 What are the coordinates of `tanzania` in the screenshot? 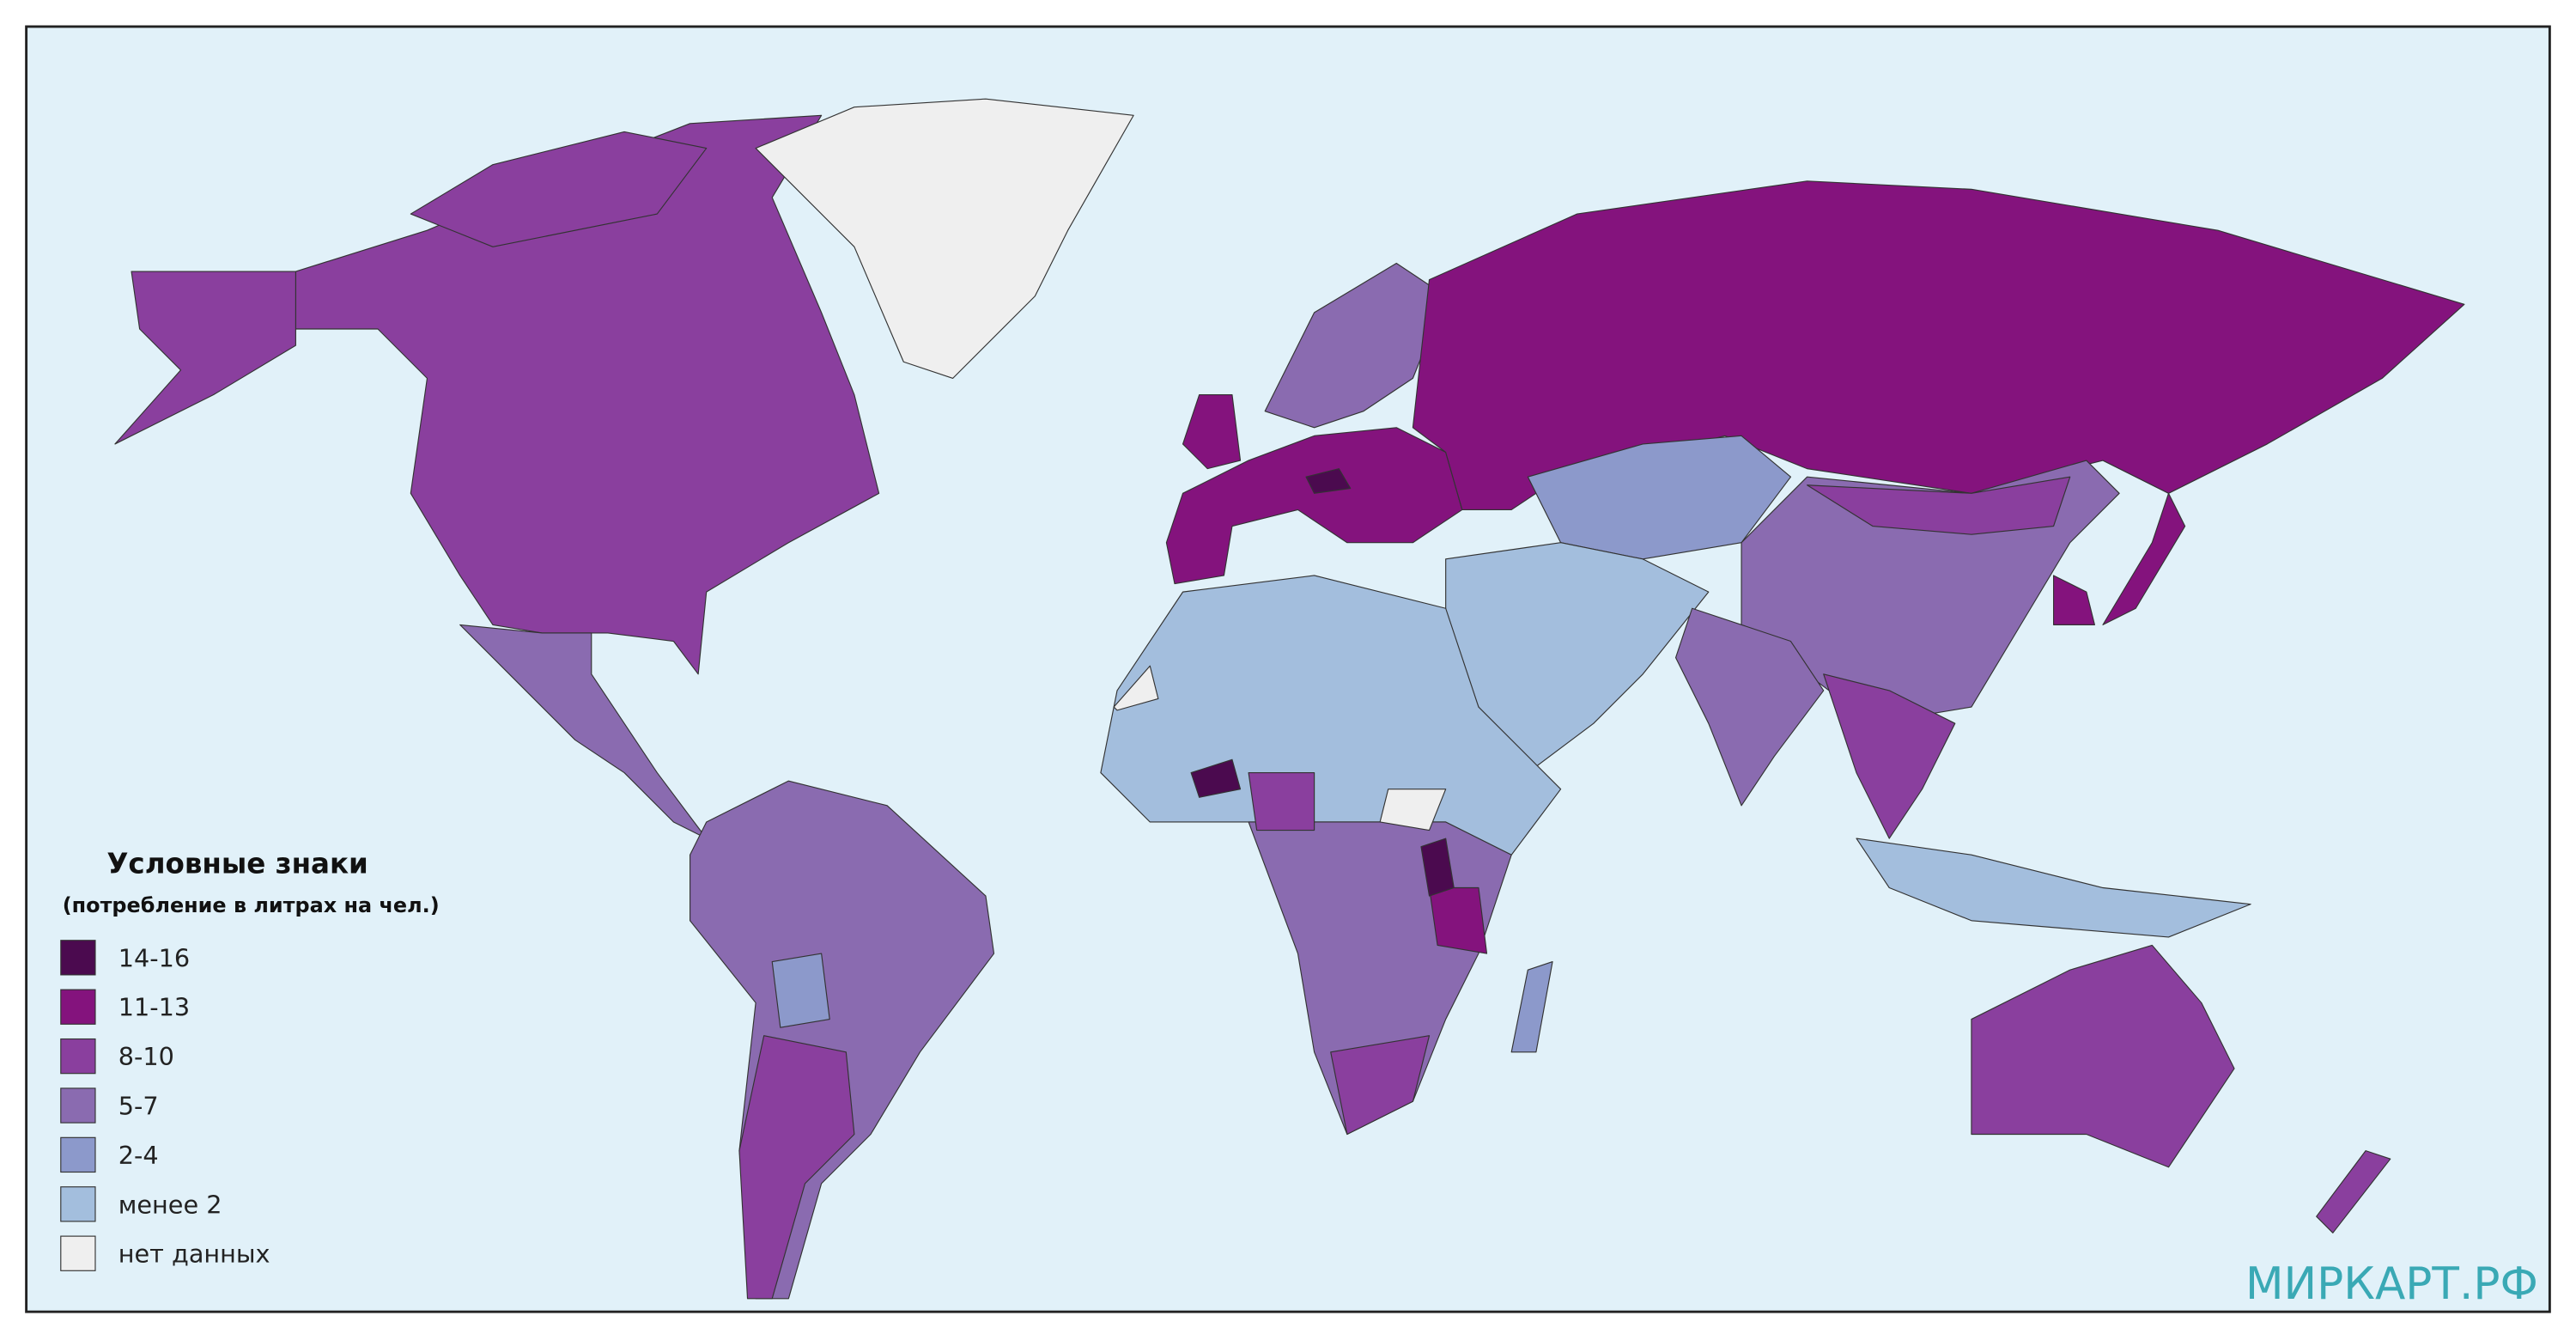 It's located at (1458, 920).